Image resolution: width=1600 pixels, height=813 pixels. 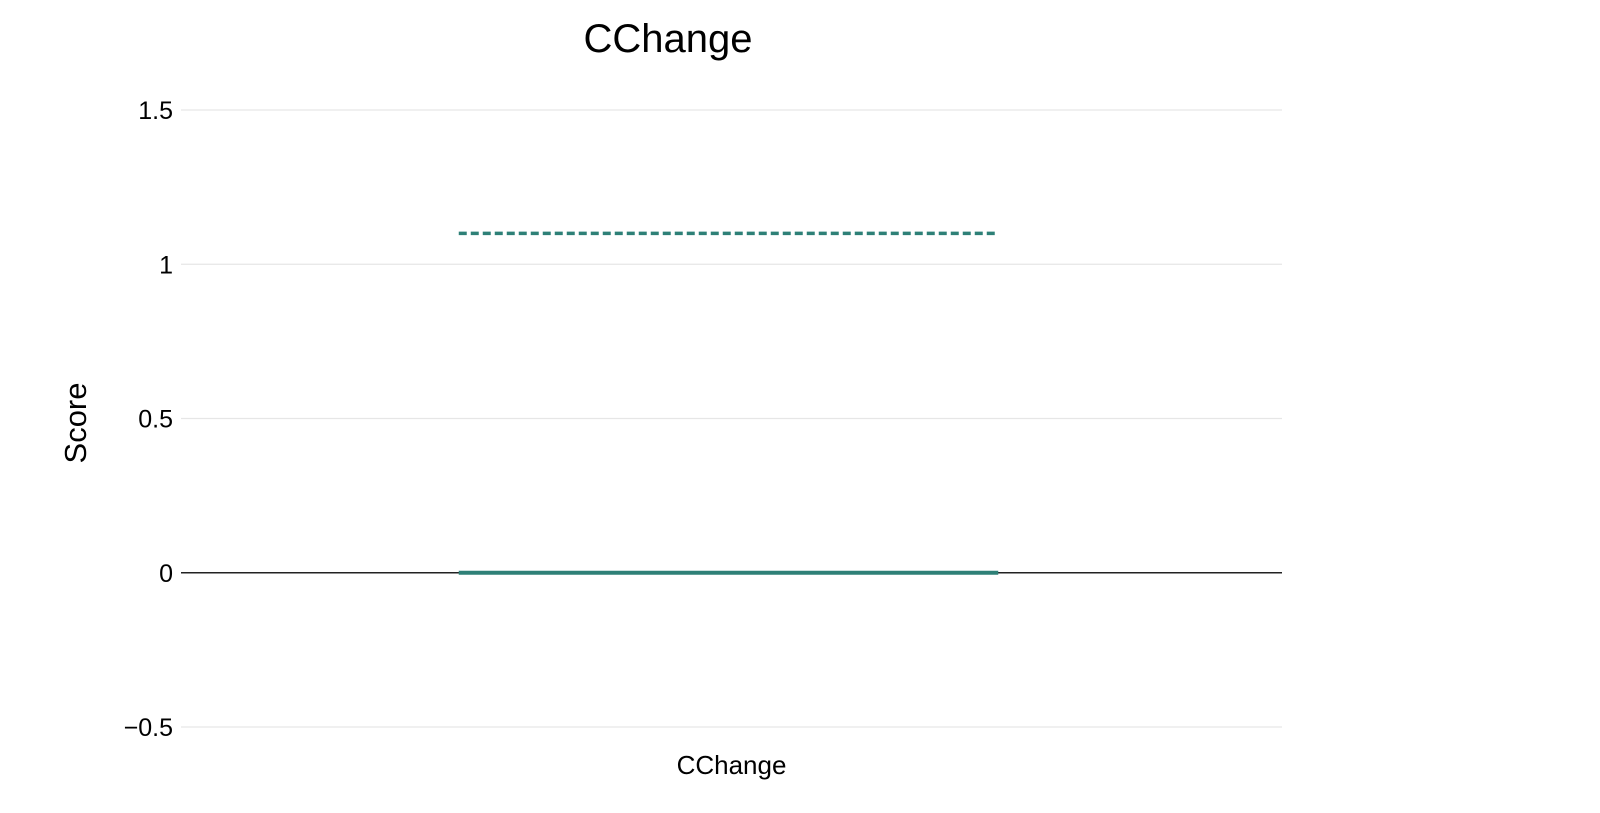 I want to click on y-tick-labels: −0.5 0 0.5 1 1.5, so click(x=148, y=419).